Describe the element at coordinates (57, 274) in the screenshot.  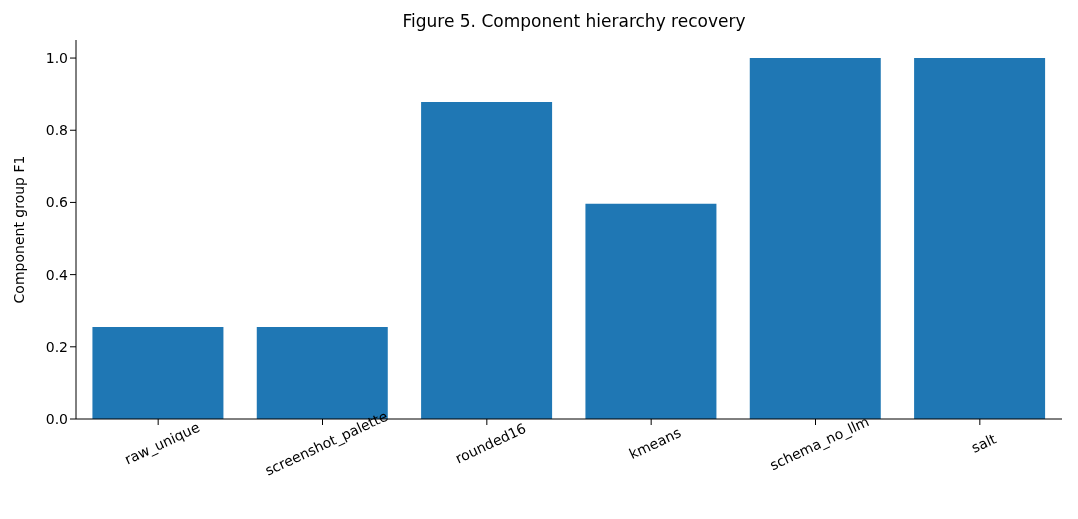
I see `y-tick-label: 0.4` at that location.